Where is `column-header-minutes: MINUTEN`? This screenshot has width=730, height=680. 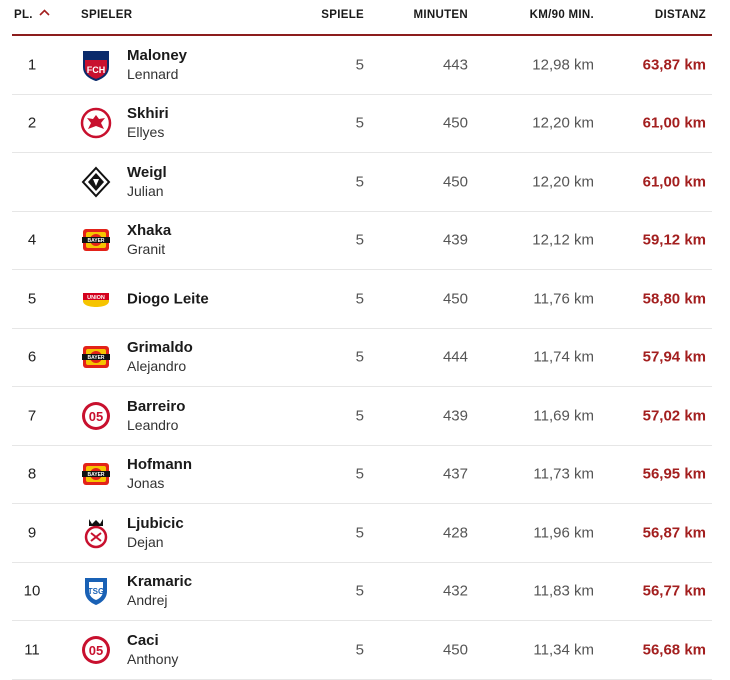
column-header-minutes: MINUTEN is located at coordinates (440, 15).